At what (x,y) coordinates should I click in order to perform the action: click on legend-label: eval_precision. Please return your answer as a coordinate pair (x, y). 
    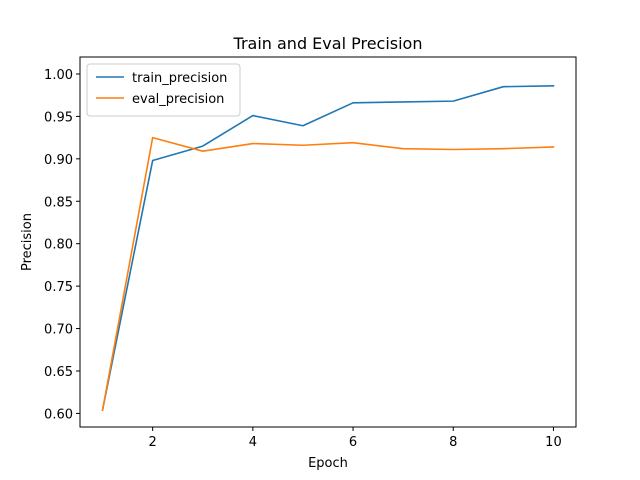
    Looking at the image, I should click on (178, 99).